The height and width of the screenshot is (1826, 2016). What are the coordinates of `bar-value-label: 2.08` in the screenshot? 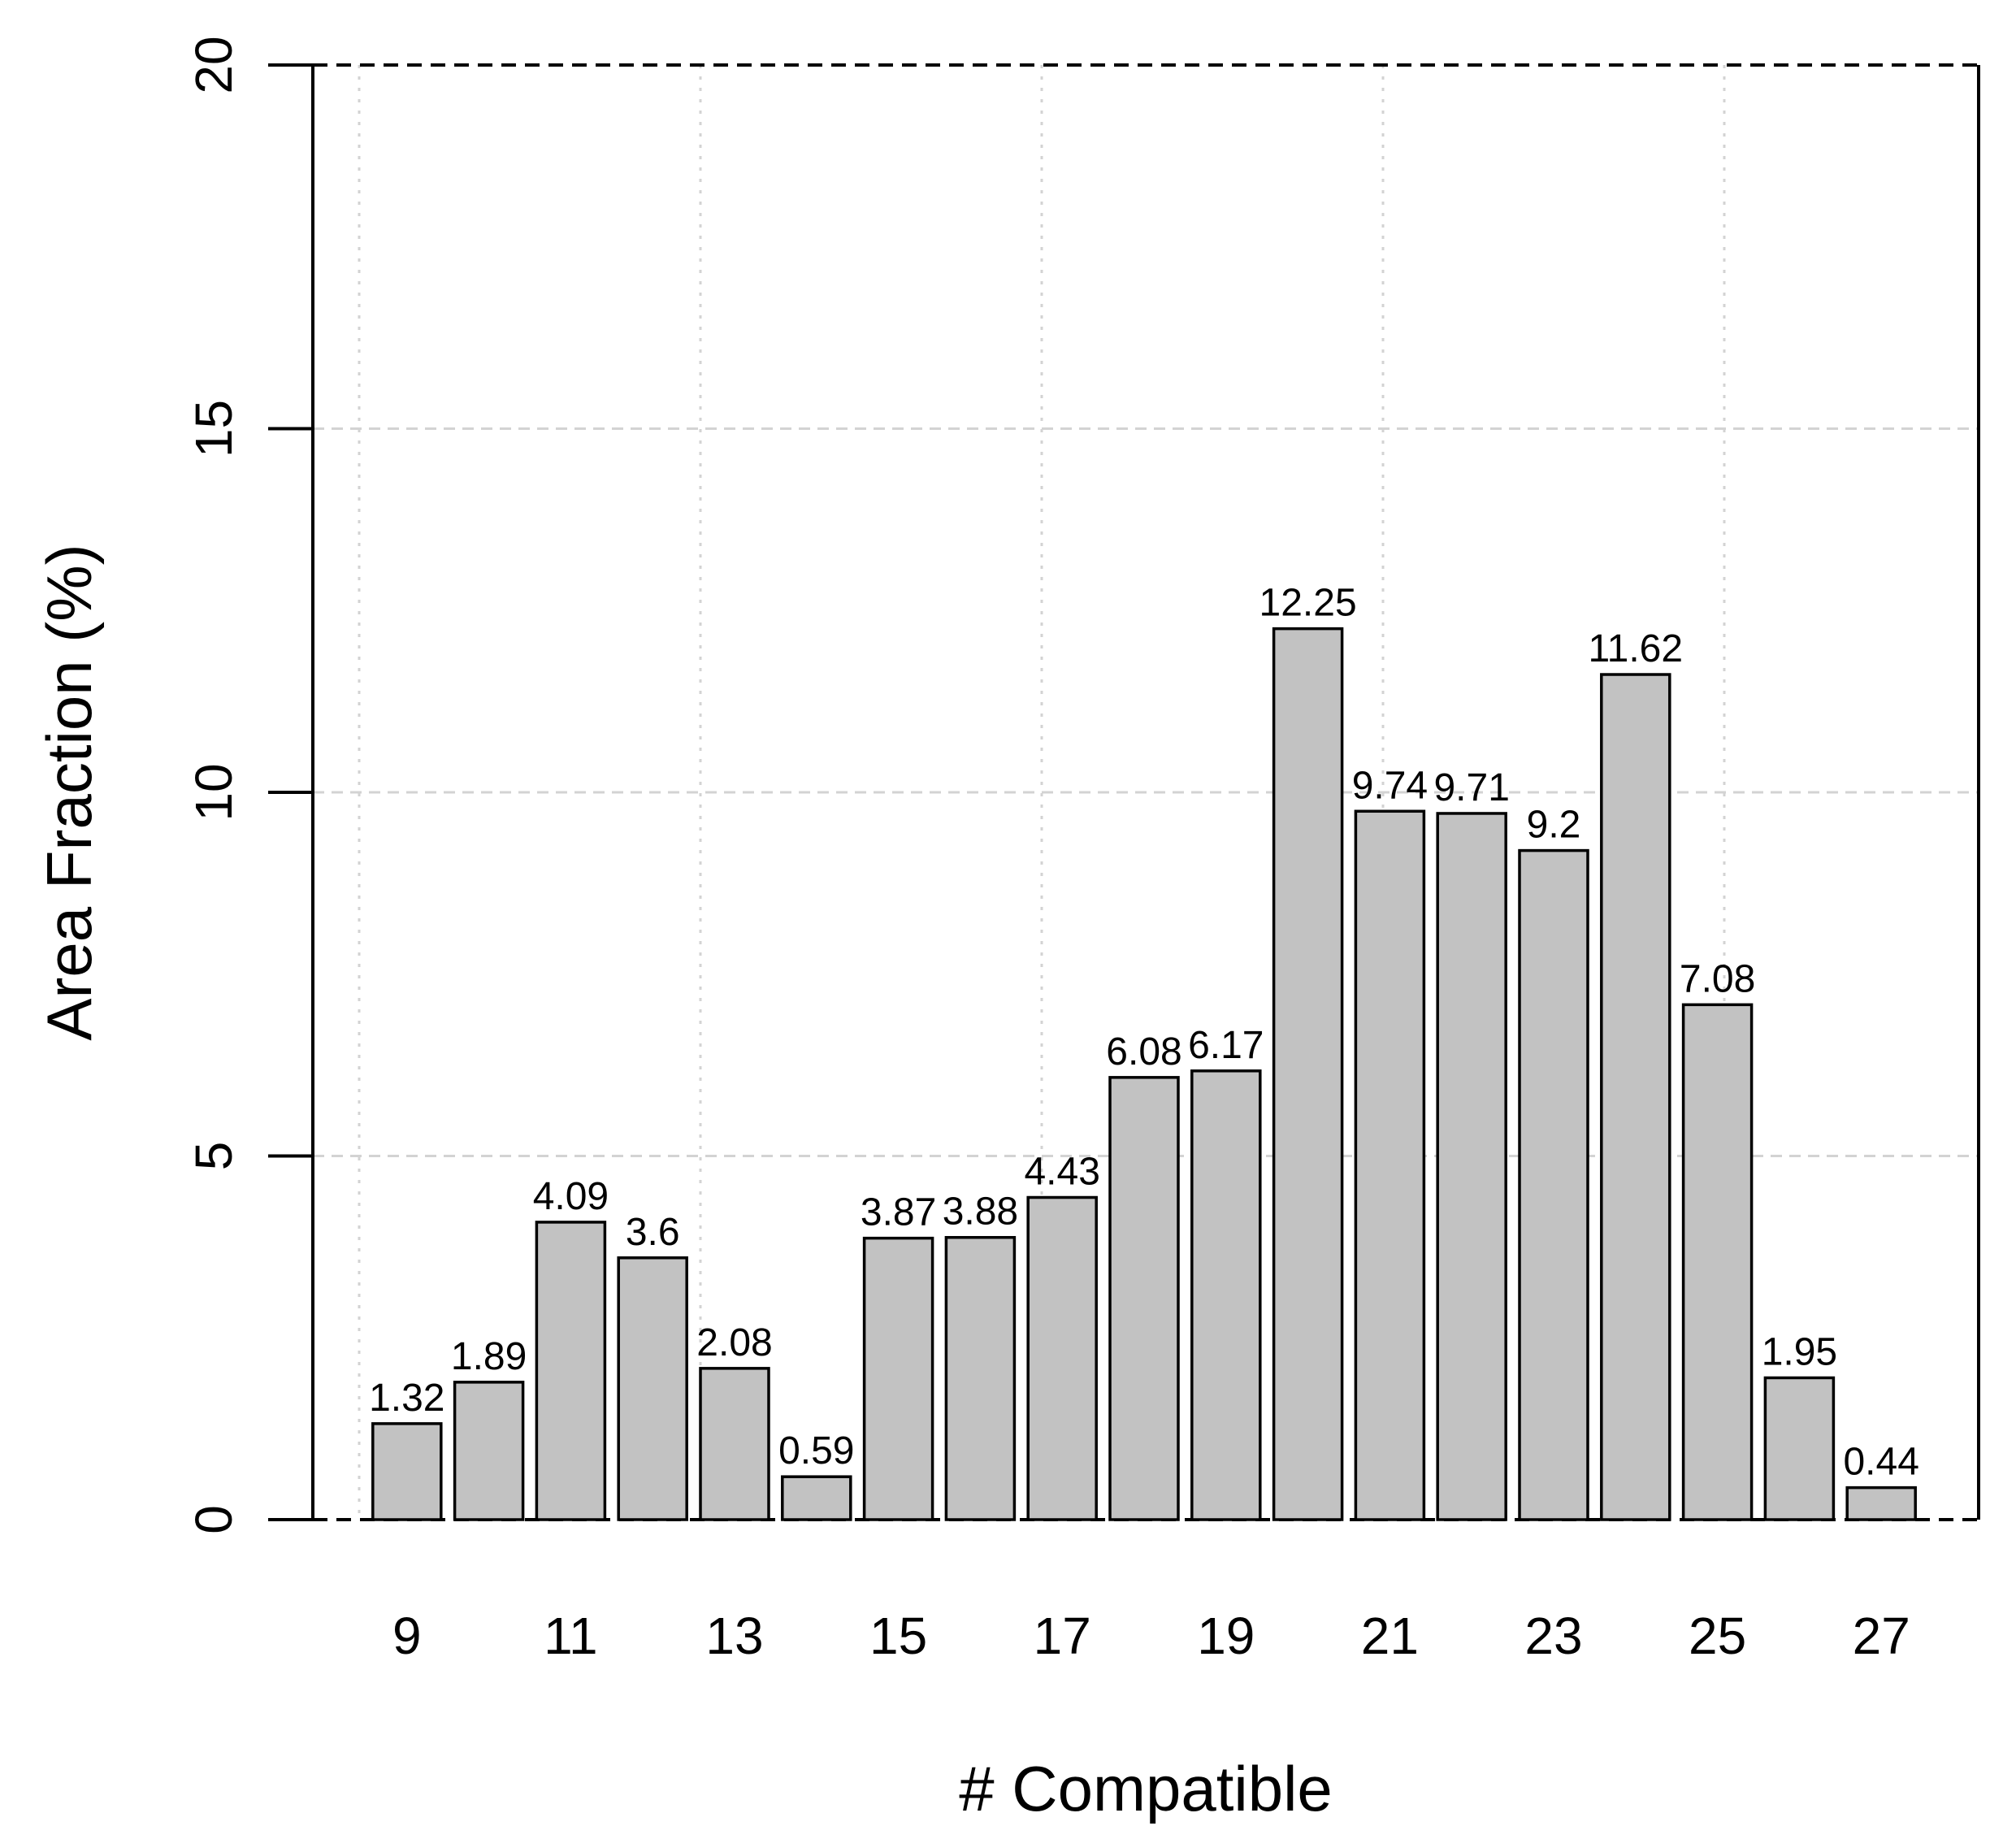 It's located at (734, 1342).